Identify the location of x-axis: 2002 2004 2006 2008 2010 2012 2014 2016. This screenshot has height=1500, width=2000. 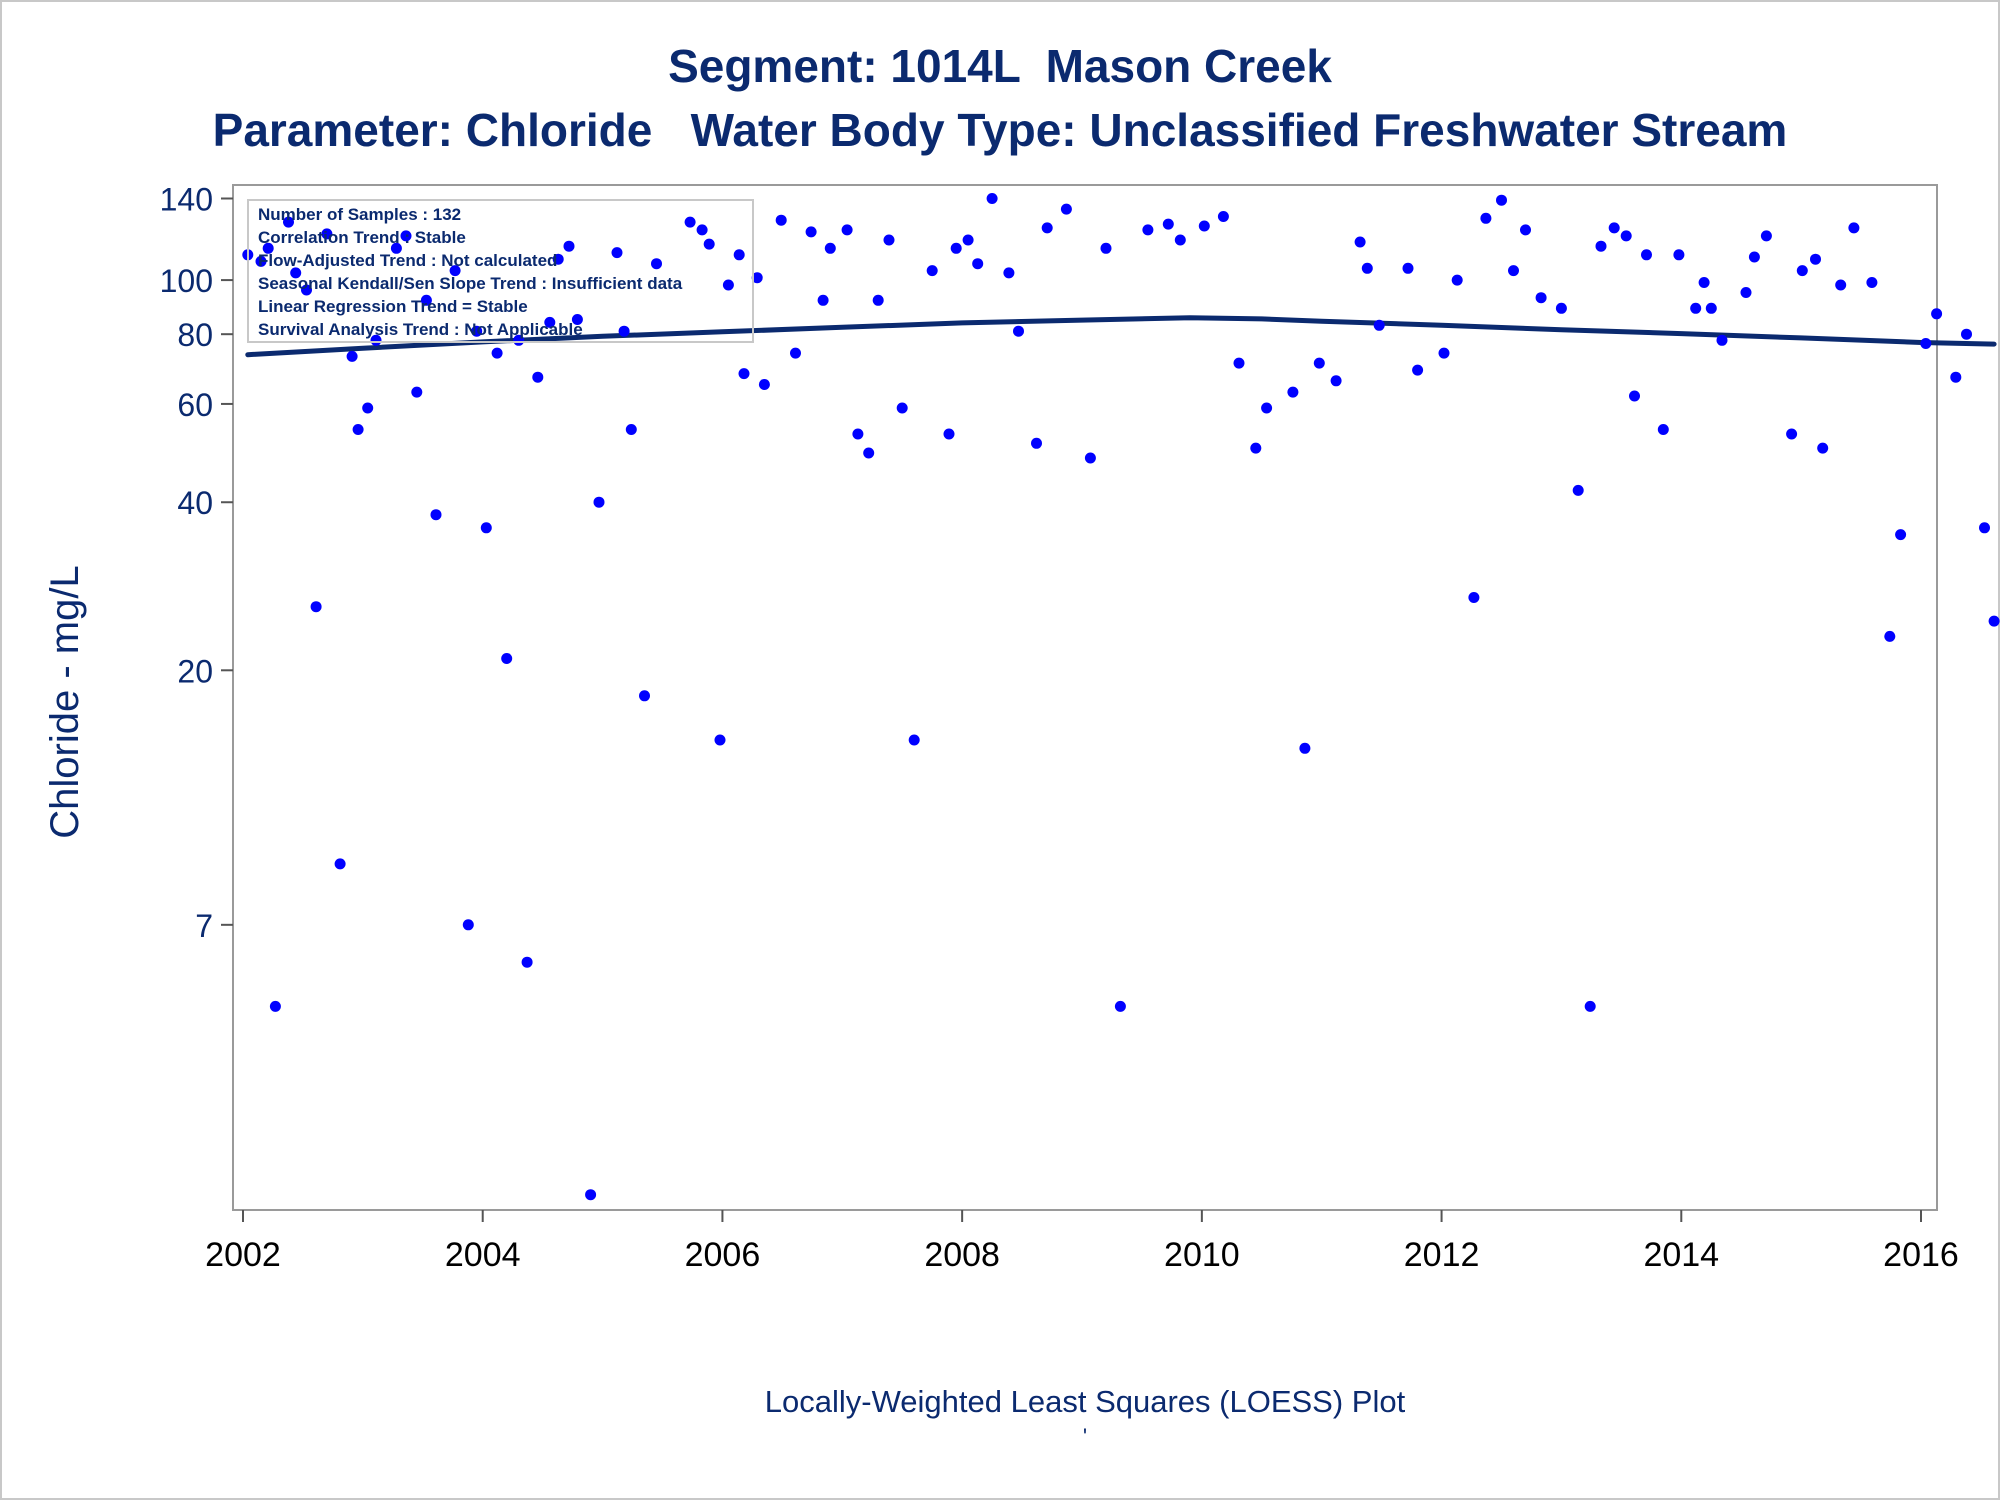
(1082, 1242).